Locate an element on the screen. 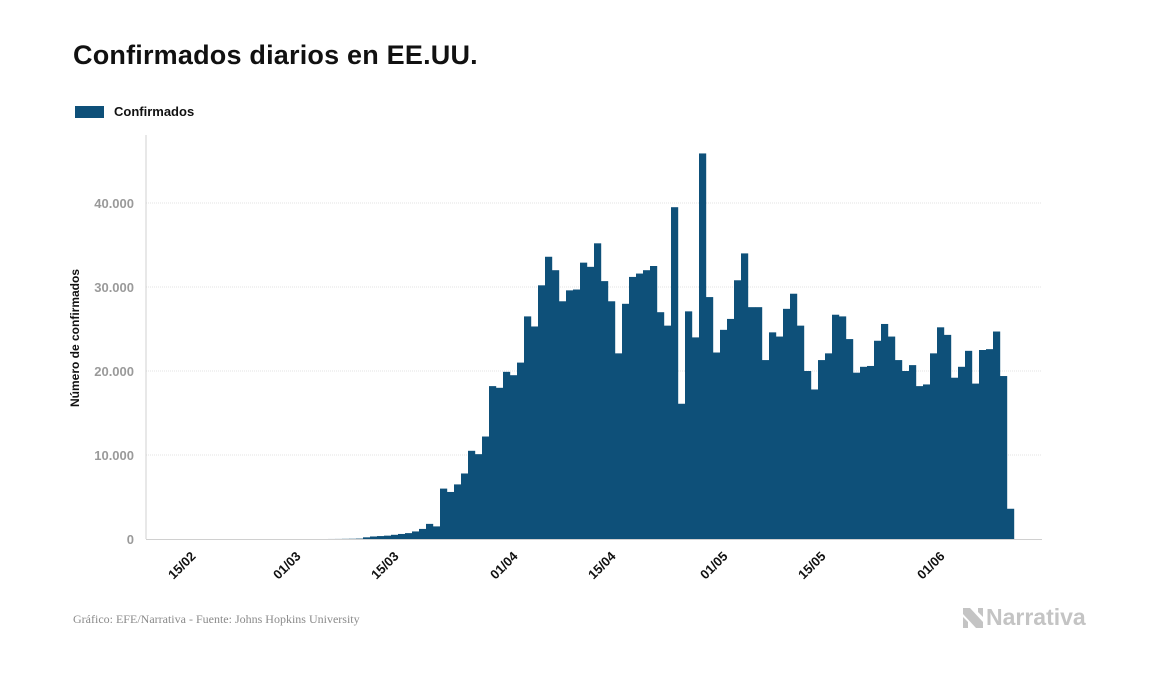  x-tick-label: 15/02 is located at coordinates (182, 566).